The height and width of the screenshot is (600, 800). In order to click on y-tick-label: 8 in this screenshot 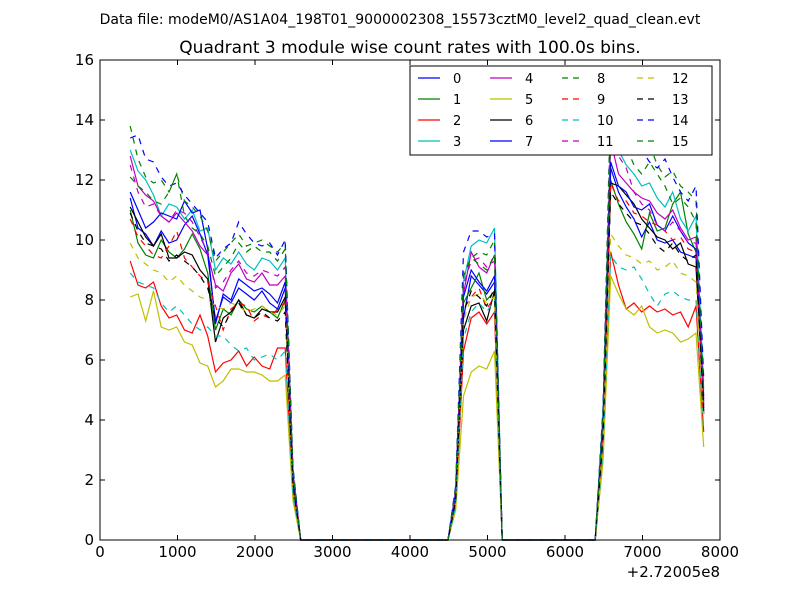, I will do `click(89, 300)`.